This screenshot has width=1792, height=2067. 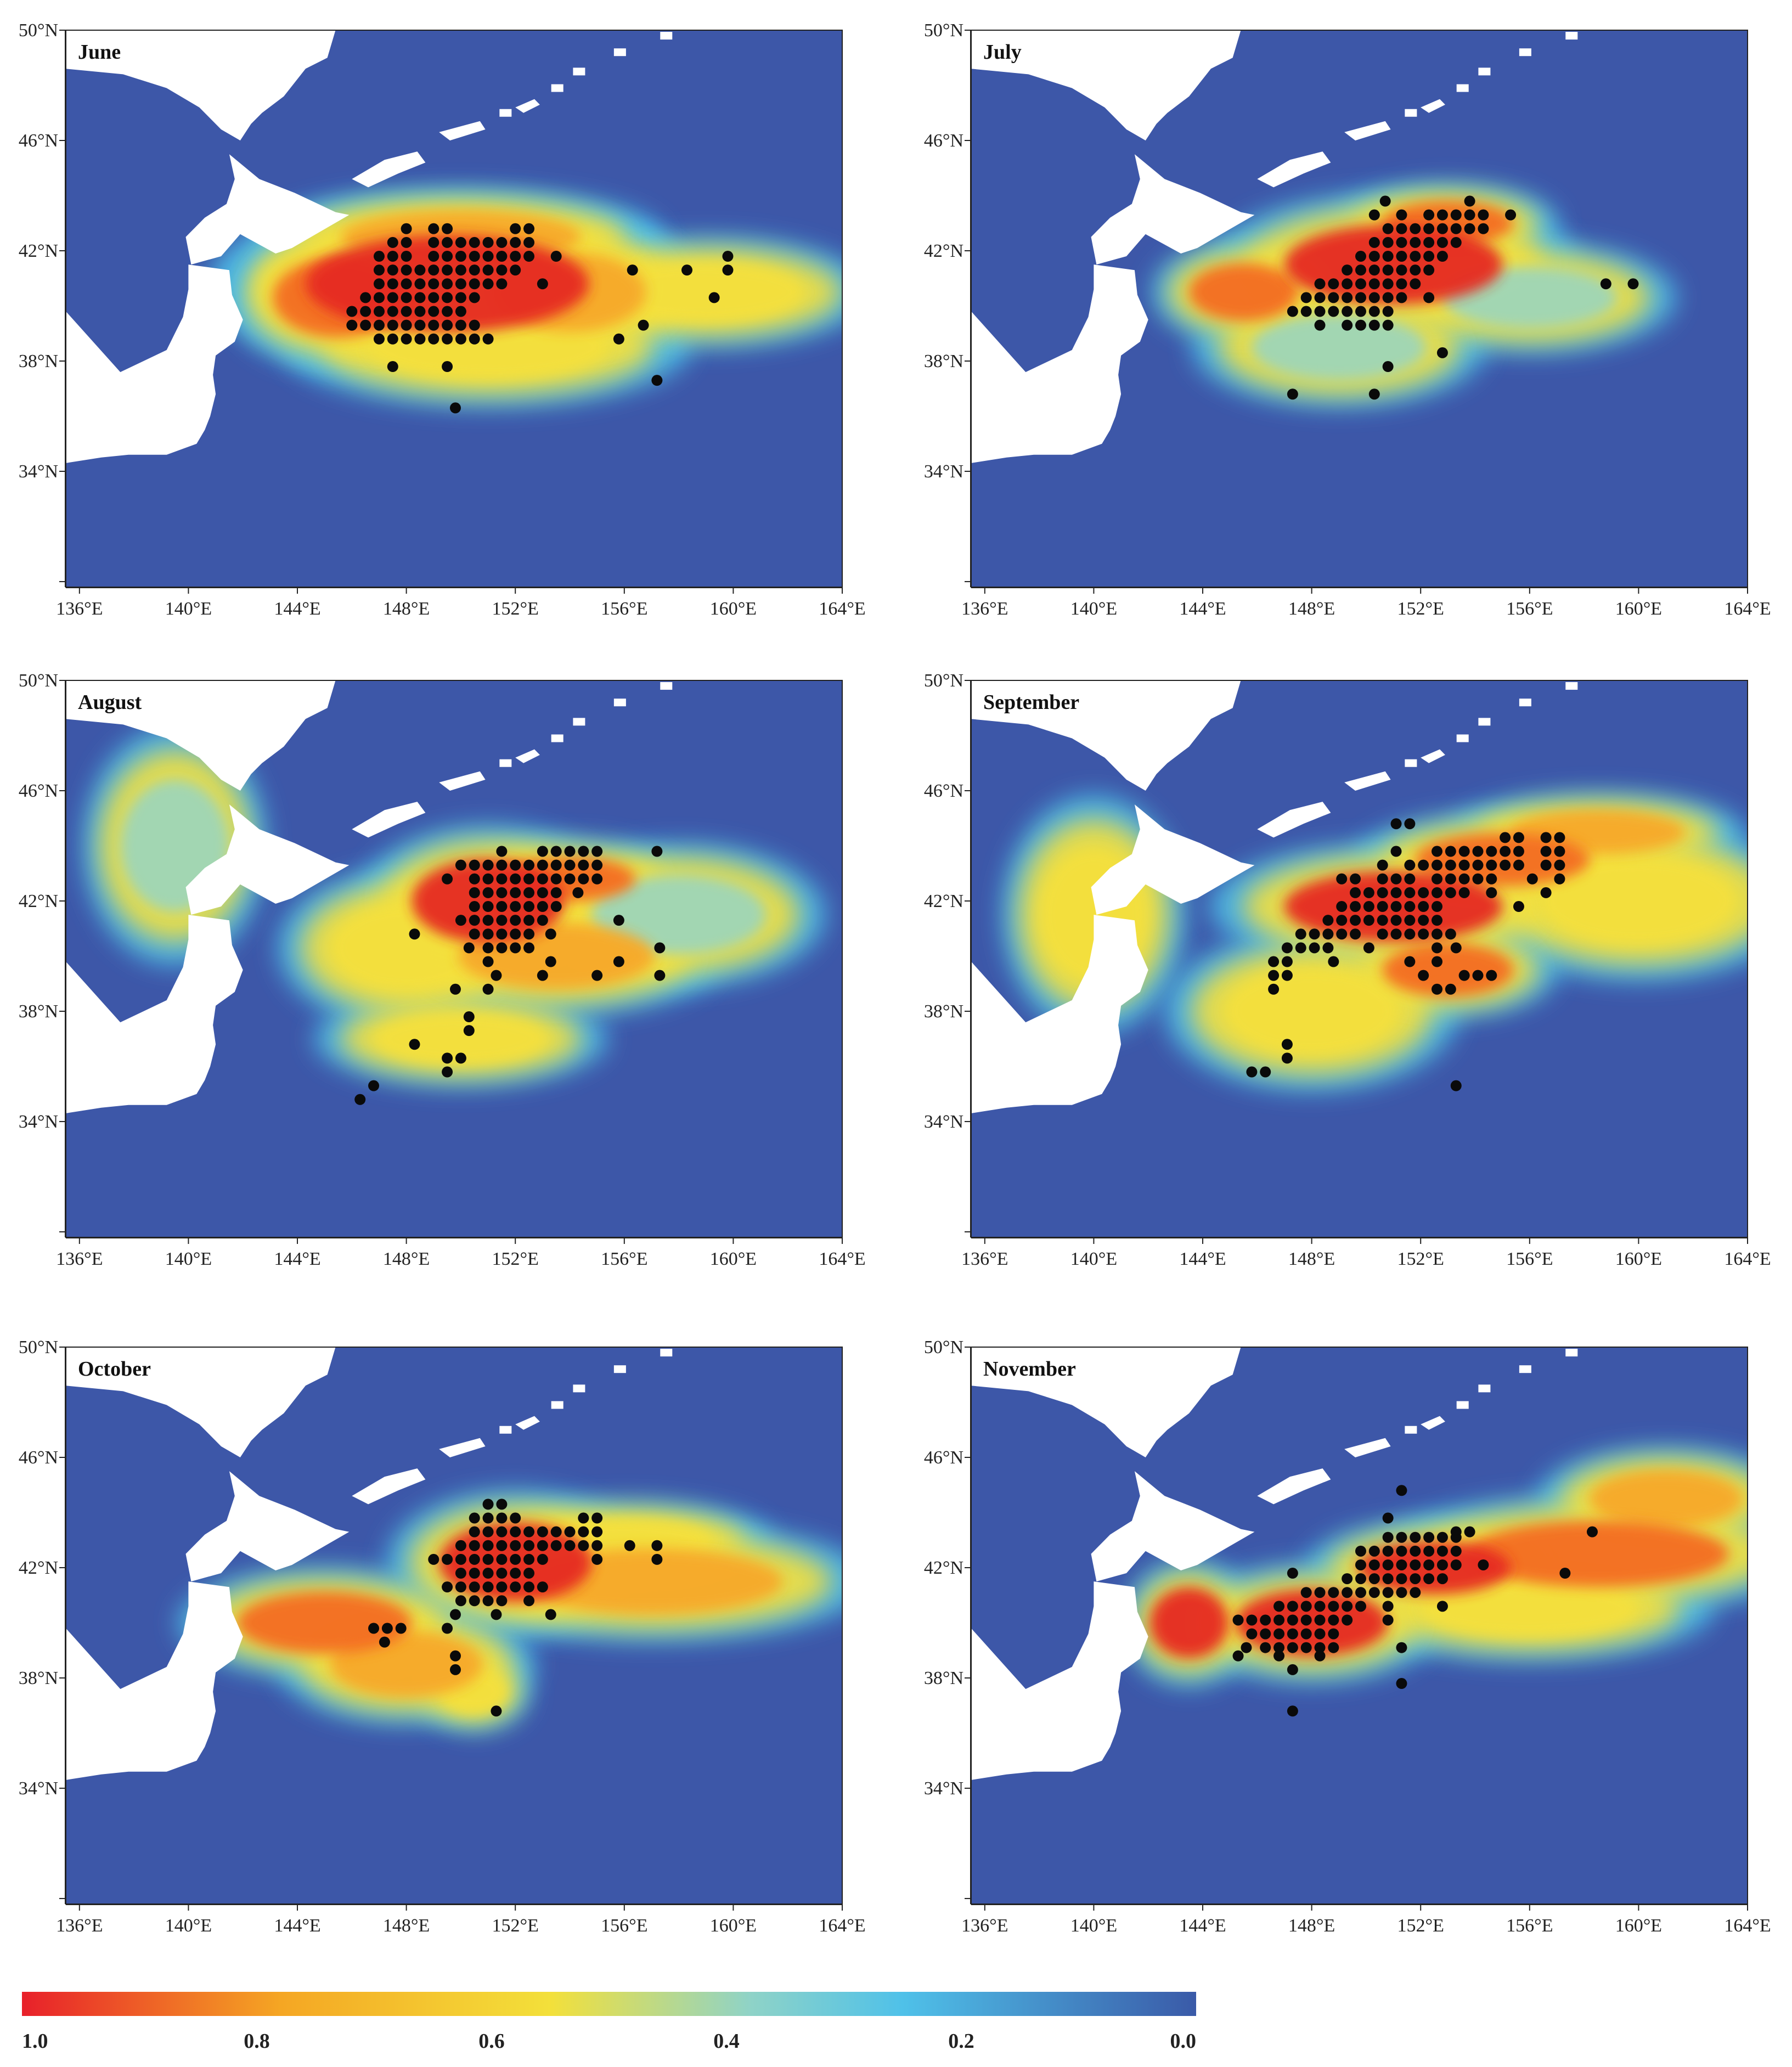 What do you see at coordinates (38, 251) in the screenshot?
I see `y-tick-label: 42°N` at bounding box center [38, 251].